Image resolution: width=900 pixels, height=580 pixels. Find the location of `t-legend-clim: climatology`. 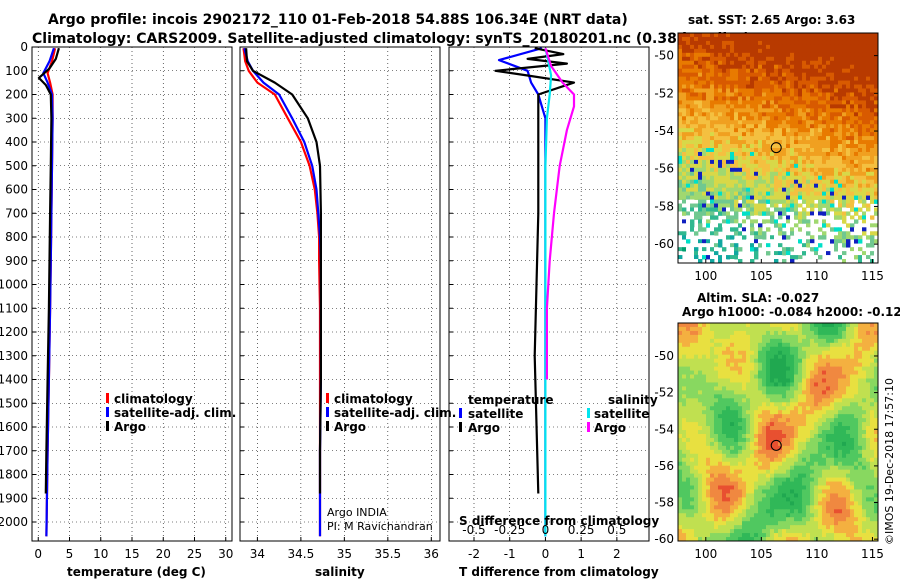

t-legend-clim: climatology is located at coordinates (153, 399).